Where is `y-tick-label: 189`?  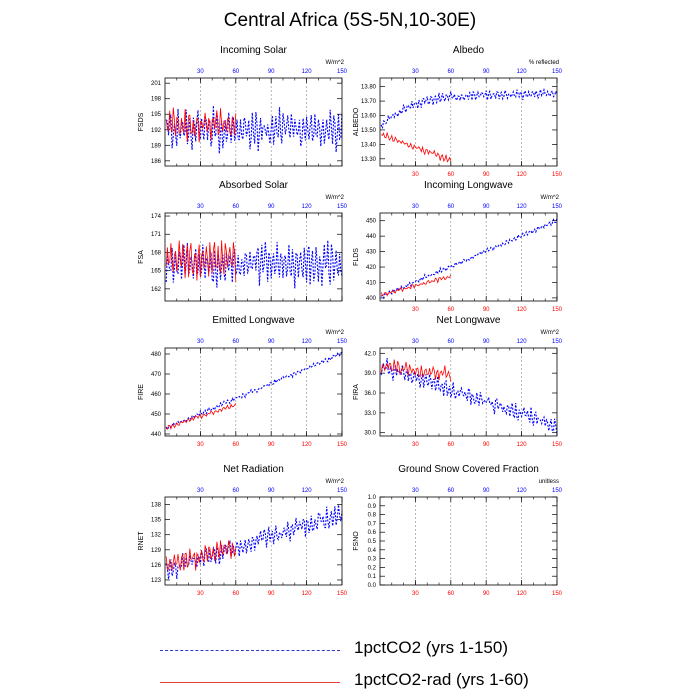 y-tick-label: 189 is located at coordinates (156, 146).